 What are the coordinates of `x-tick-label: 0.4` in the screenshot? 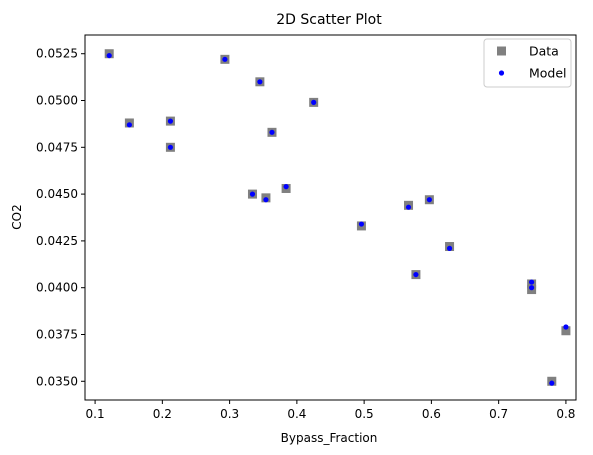 It's located at (296, 414).